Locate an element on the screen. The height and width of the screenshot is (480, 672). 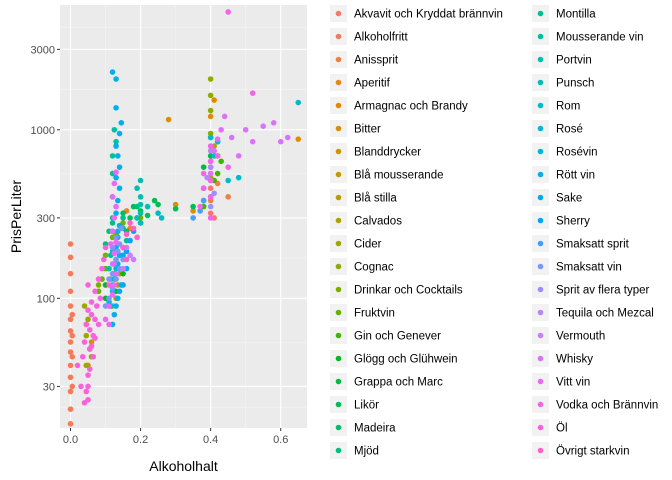
legend-item: Anissprit is located at coordinates (364, 59).